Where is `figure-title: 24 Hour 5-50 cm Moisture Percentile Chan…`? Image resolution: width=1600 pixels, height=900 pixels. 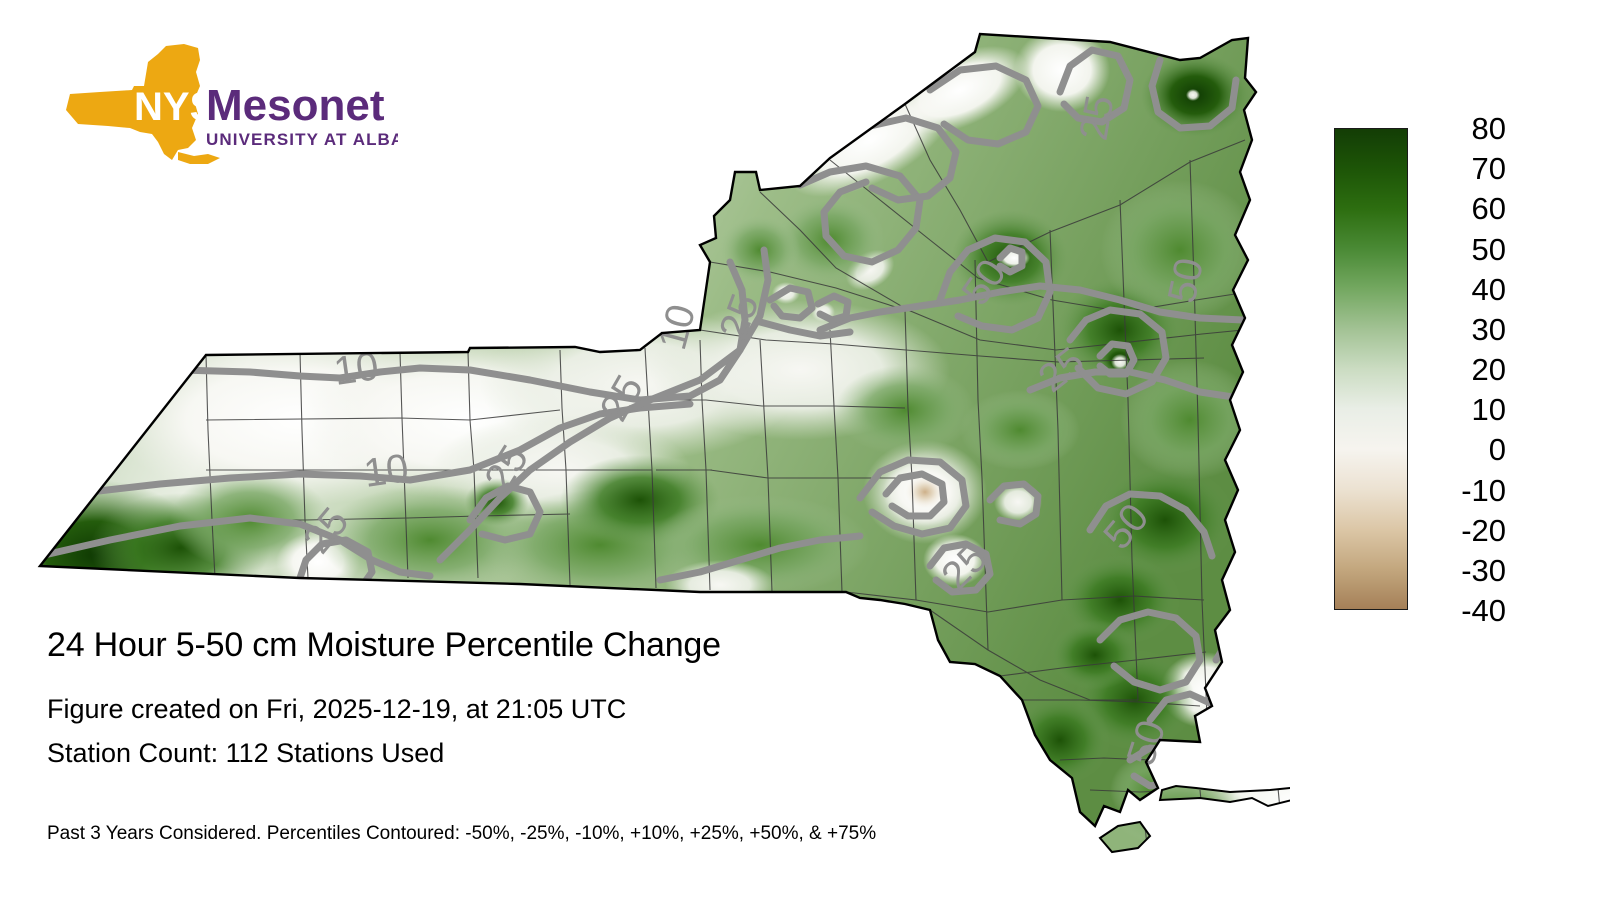 figure-title: 24 Hour 5-50 cm Moisture Percentile Chan… is located at coordinates (384, 645).